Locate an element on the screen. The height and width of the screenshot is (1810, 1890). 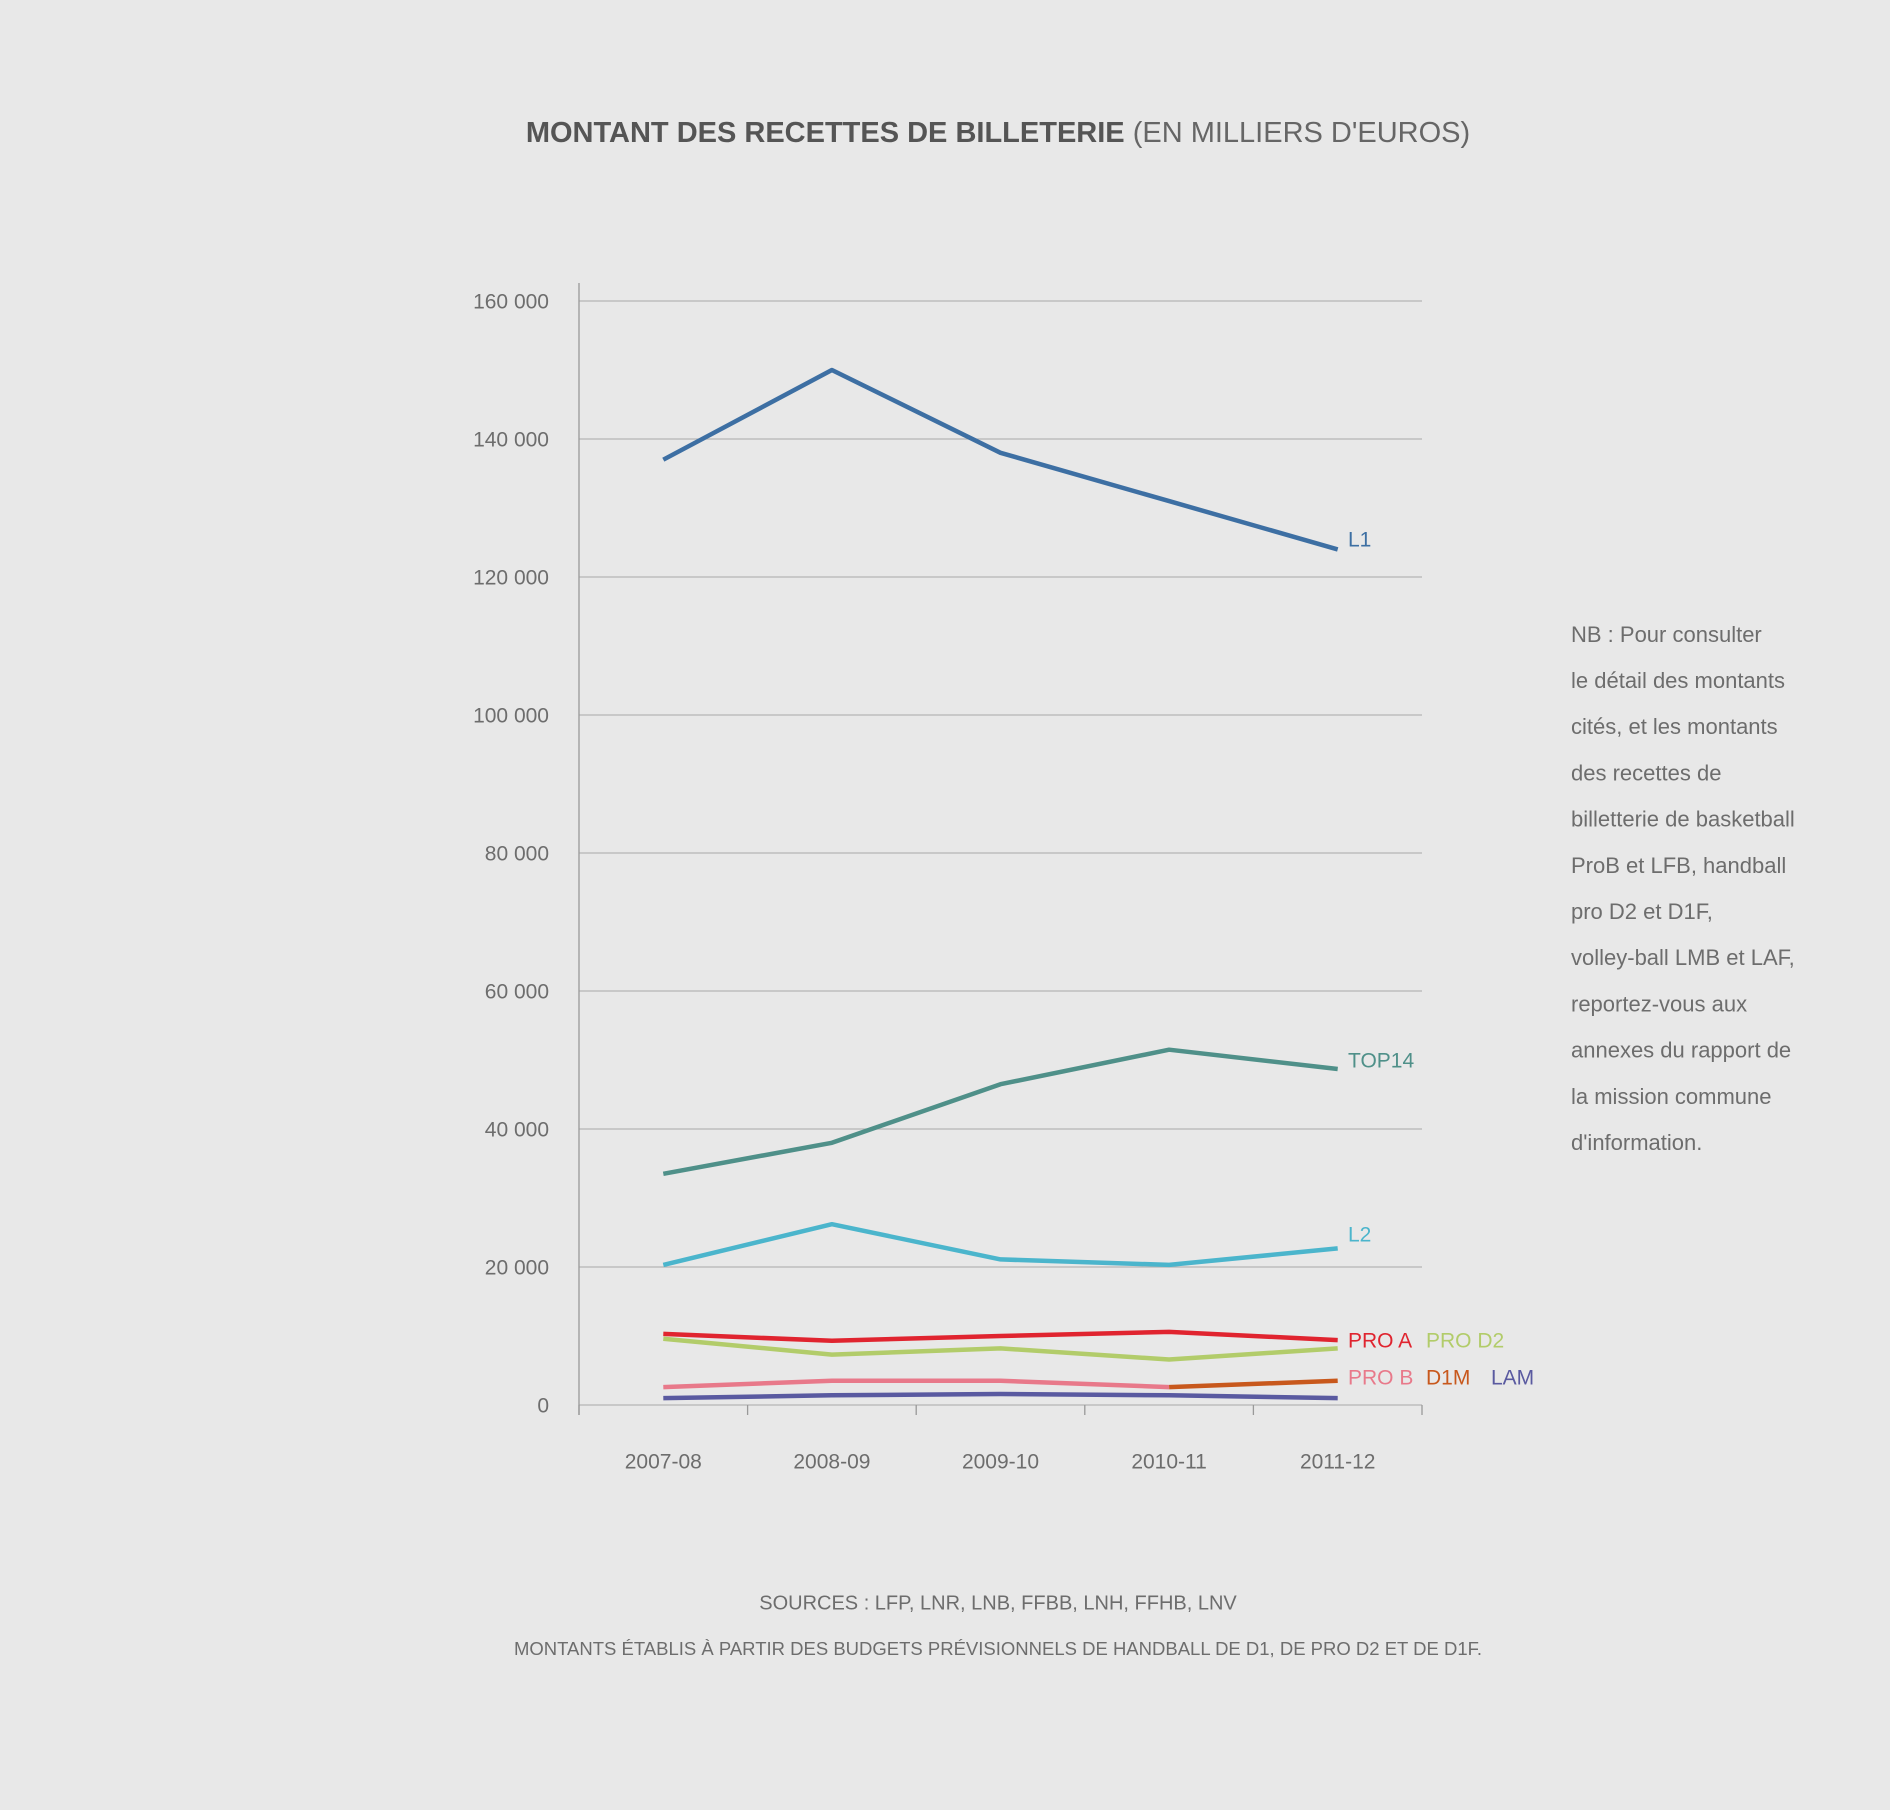
note-line: NB : Pour consulter is located at coordinates (1666, 634).